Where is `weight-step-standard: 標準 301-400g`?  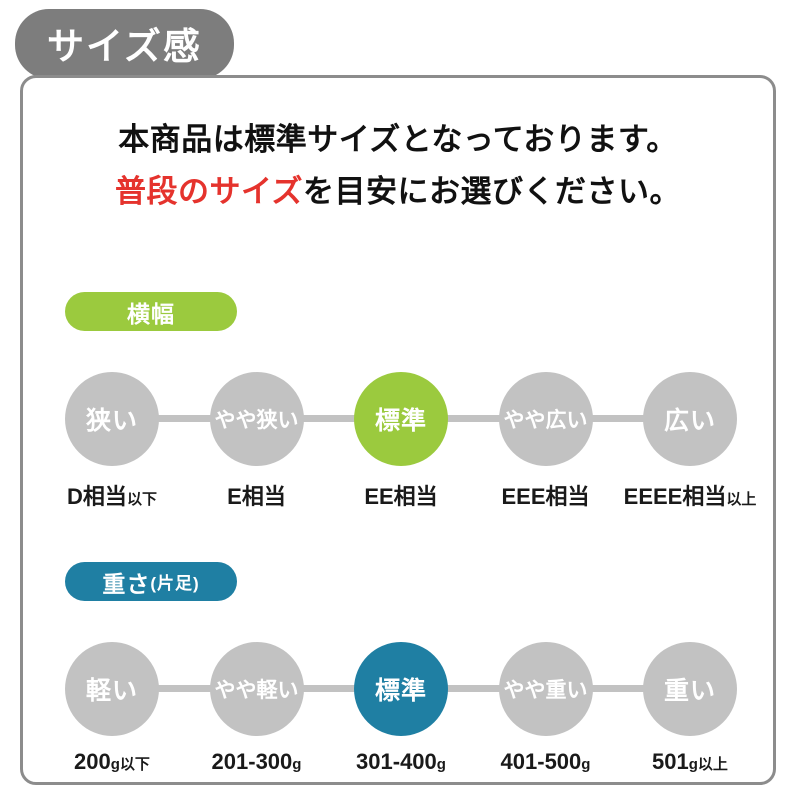
weight-step-standard: 標準 301-400g is located at coordinates (401, 708).